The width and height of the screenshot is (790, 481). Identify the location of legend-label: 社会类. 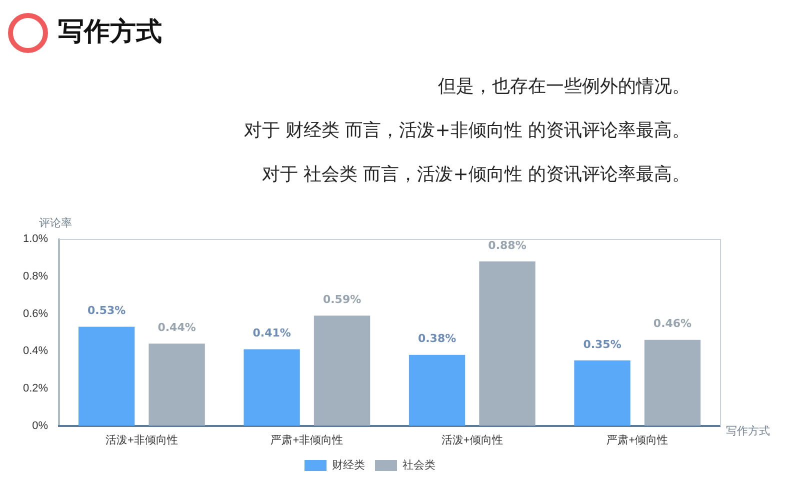
(419, 465).